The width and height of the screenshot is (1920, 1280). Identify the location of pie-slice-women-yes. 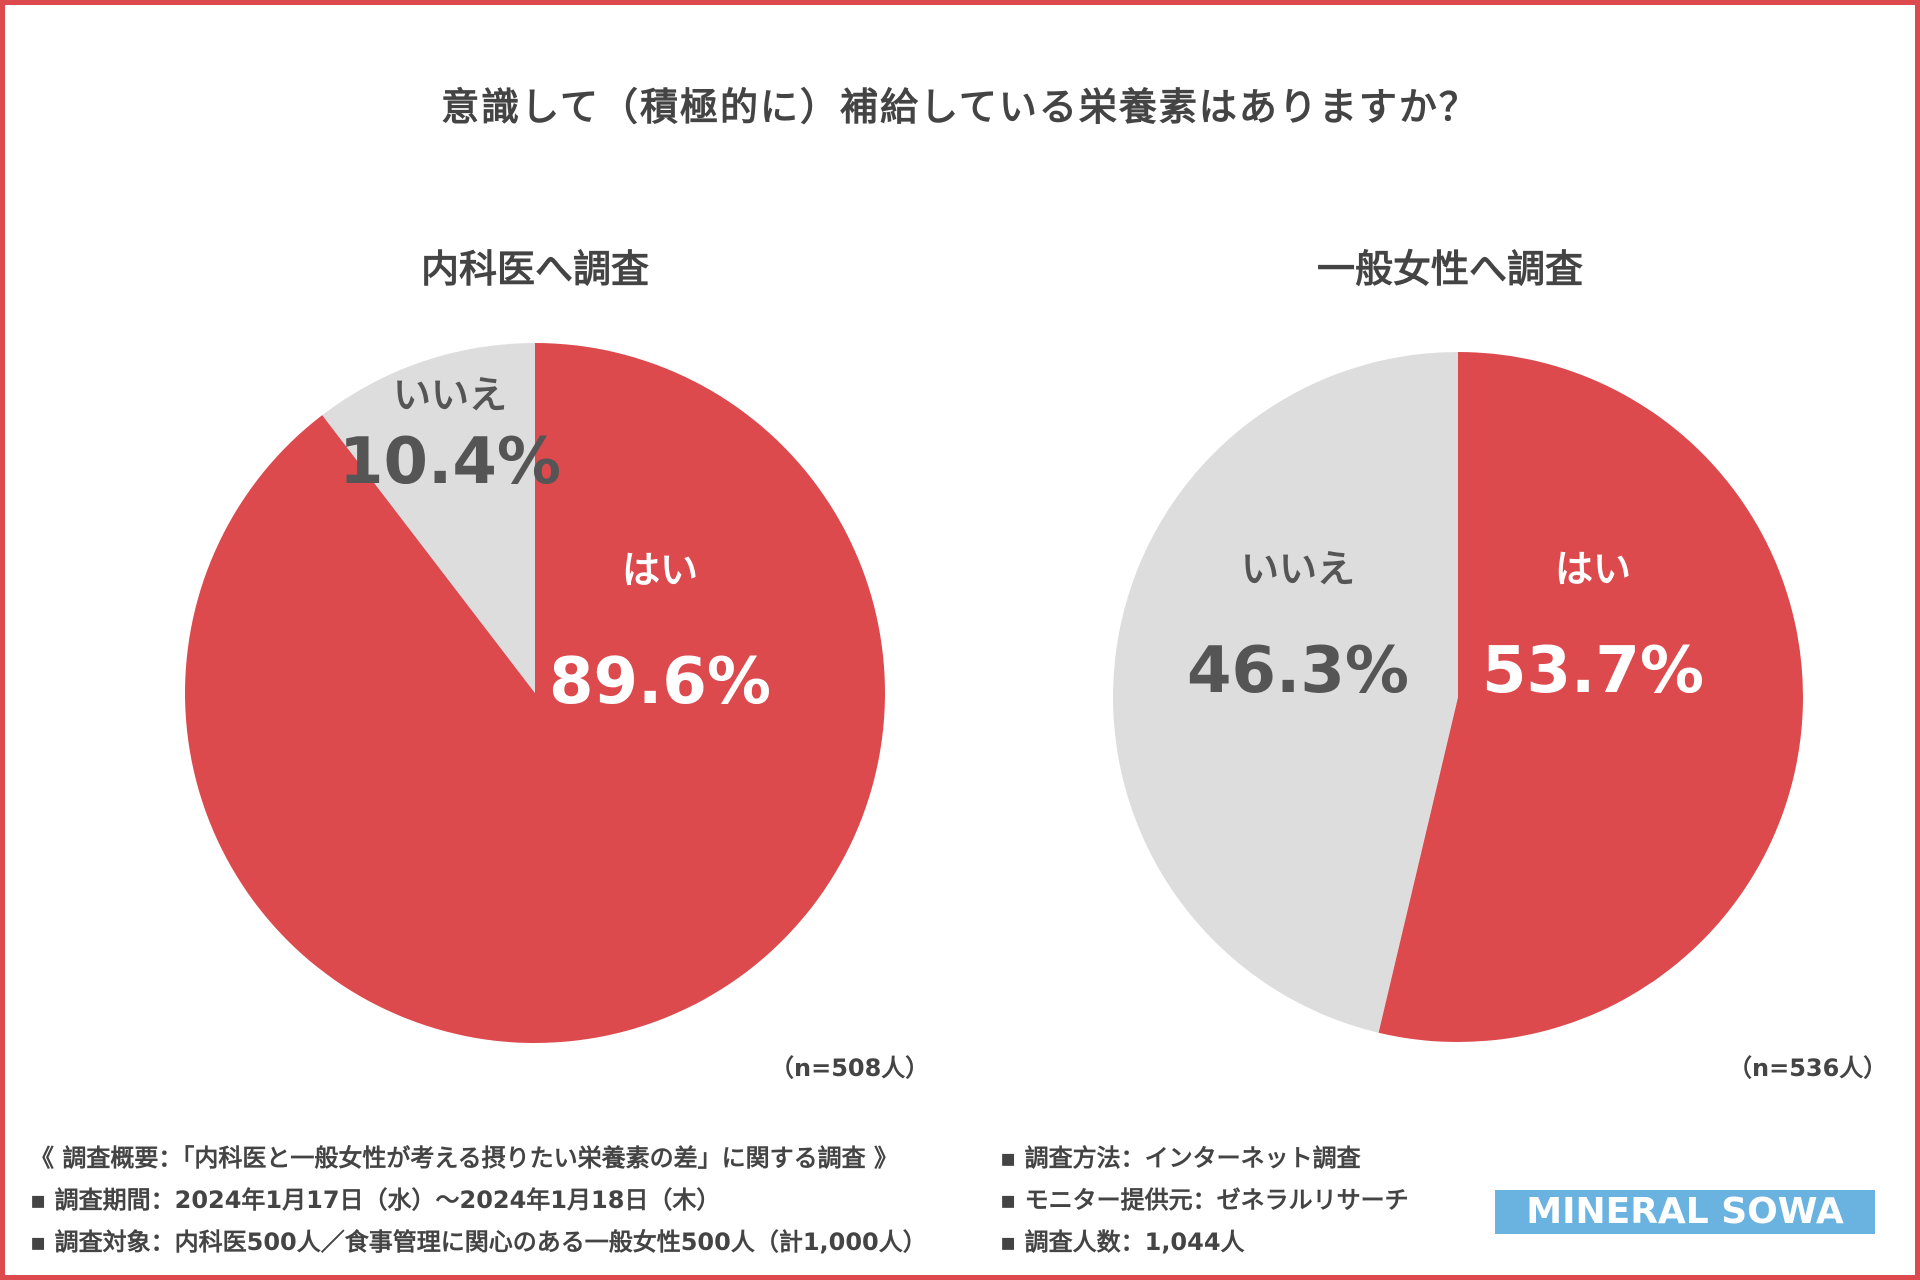
(1590, 697).